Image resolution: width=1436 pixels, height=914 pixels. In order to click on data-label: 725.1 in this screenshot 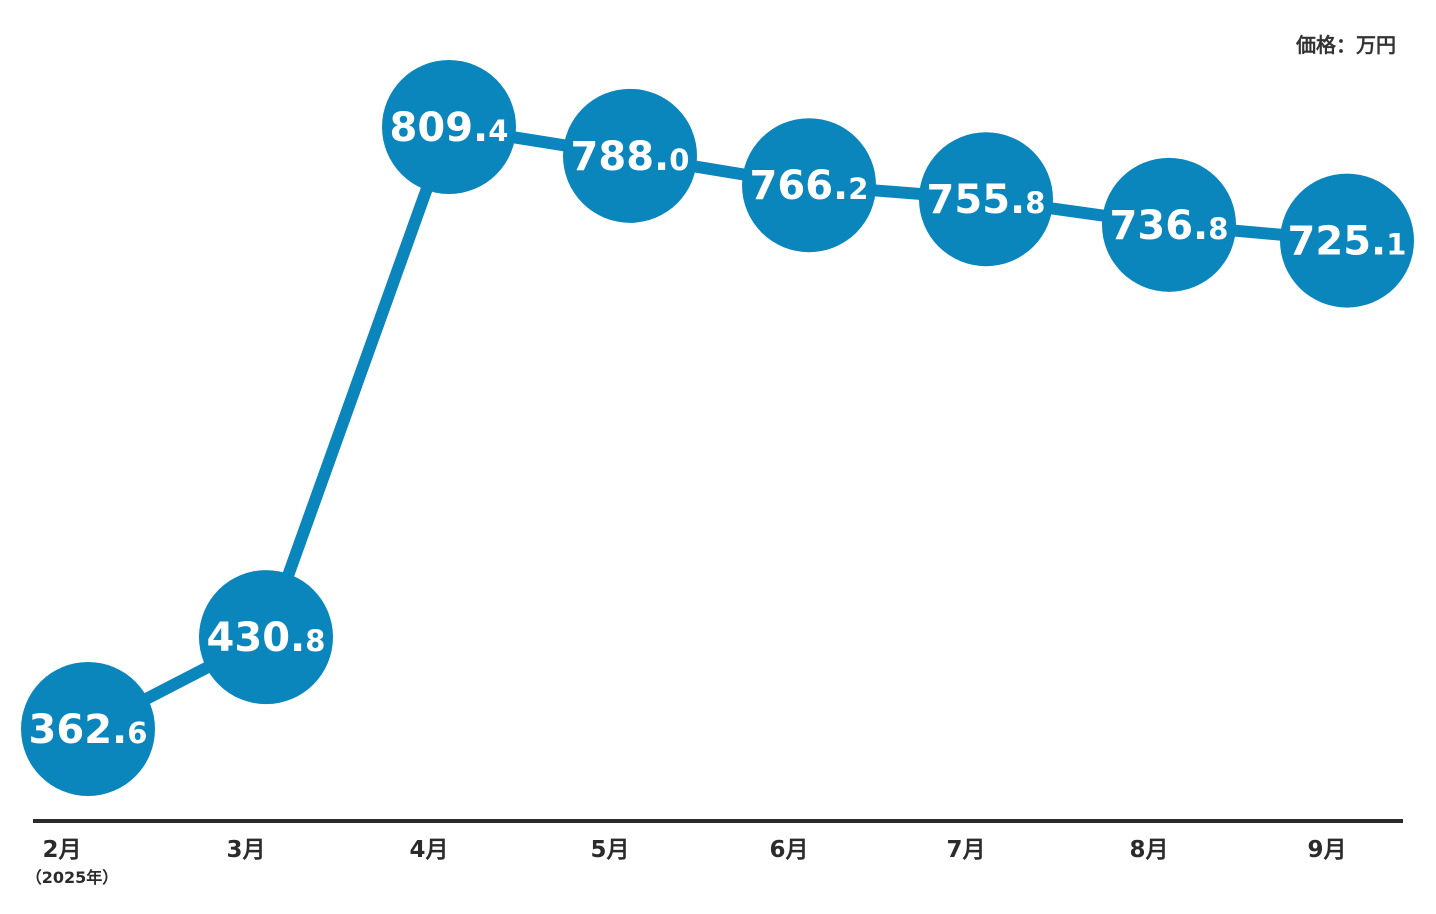, I will do `click(1347, 242)`.